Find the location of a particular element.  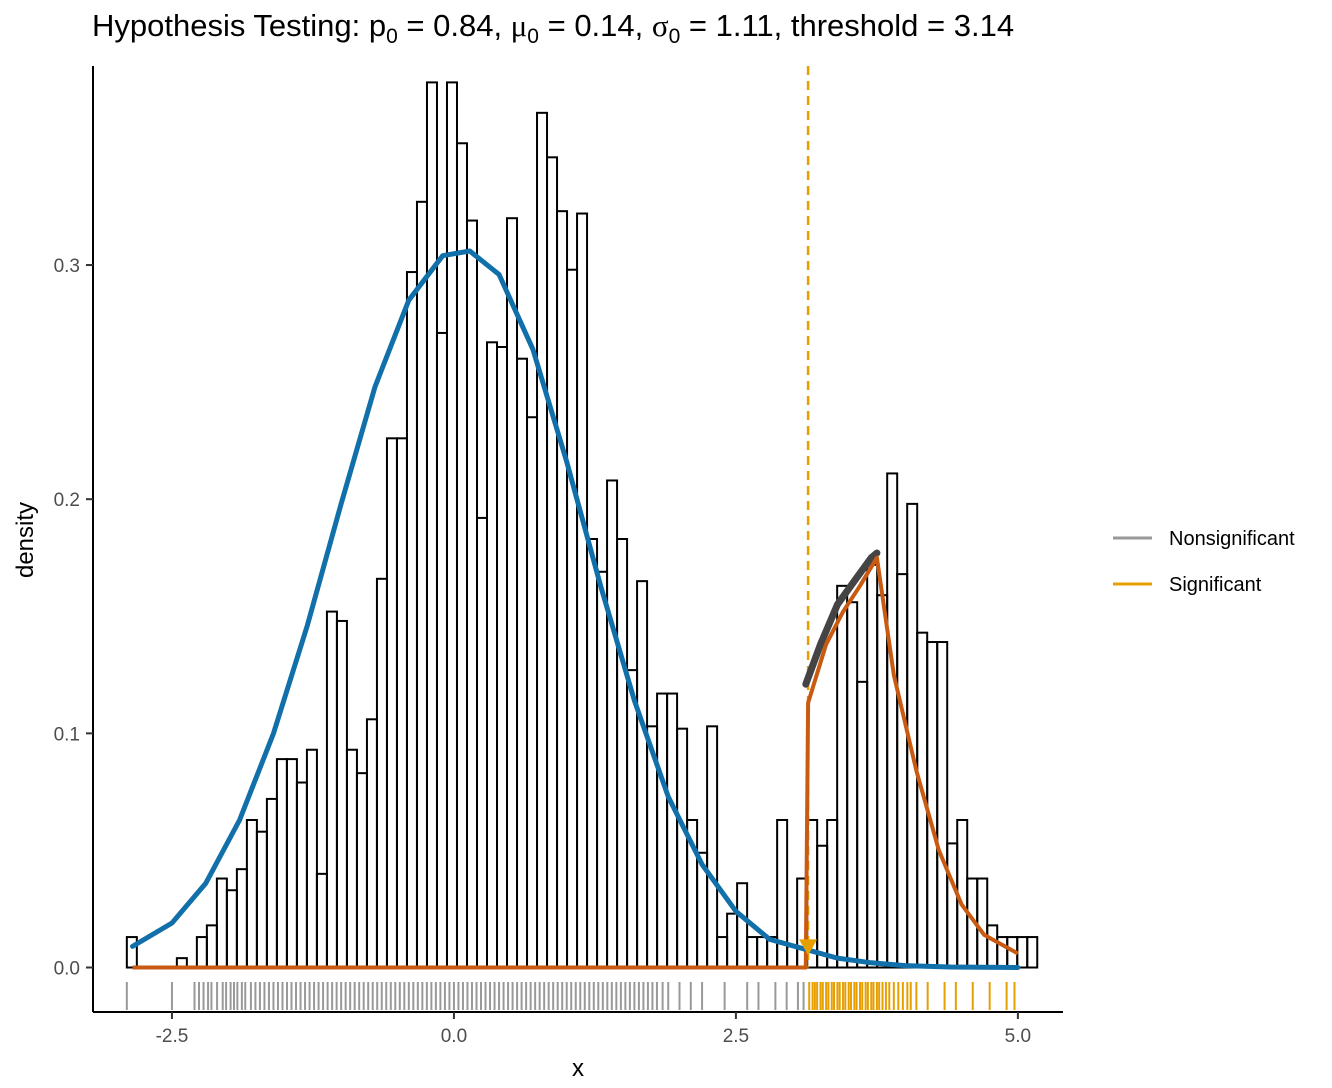

legend-label-nonsignificant: Nonsignificant is located at coordinates (1232, 539).